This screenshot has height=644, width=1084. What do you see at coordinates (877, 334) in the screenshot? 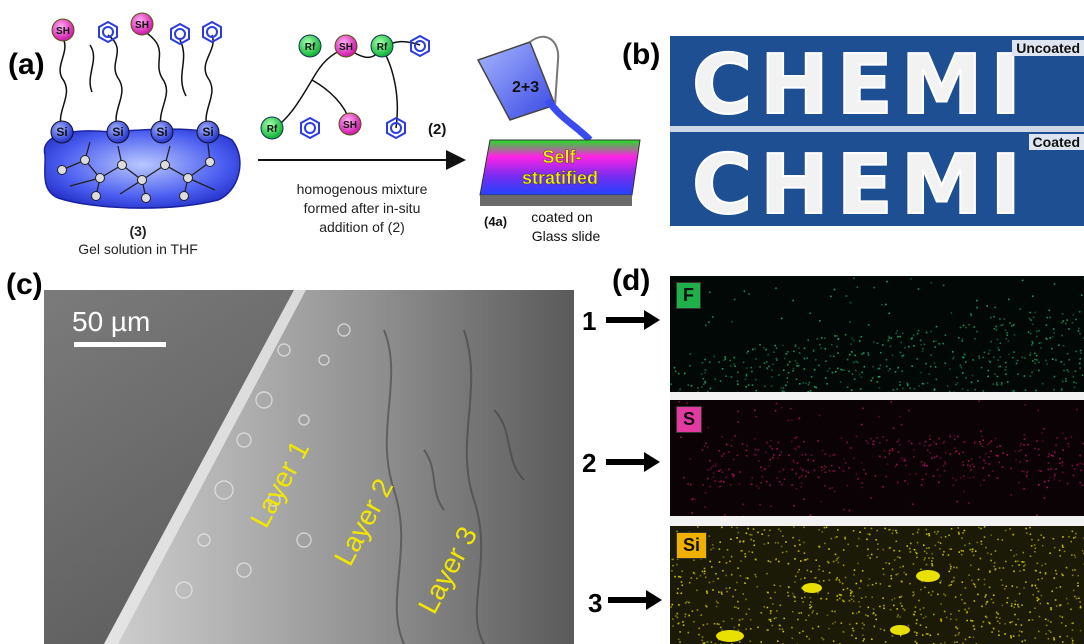
I see `f-map: F` at bounding box center [877, 334].